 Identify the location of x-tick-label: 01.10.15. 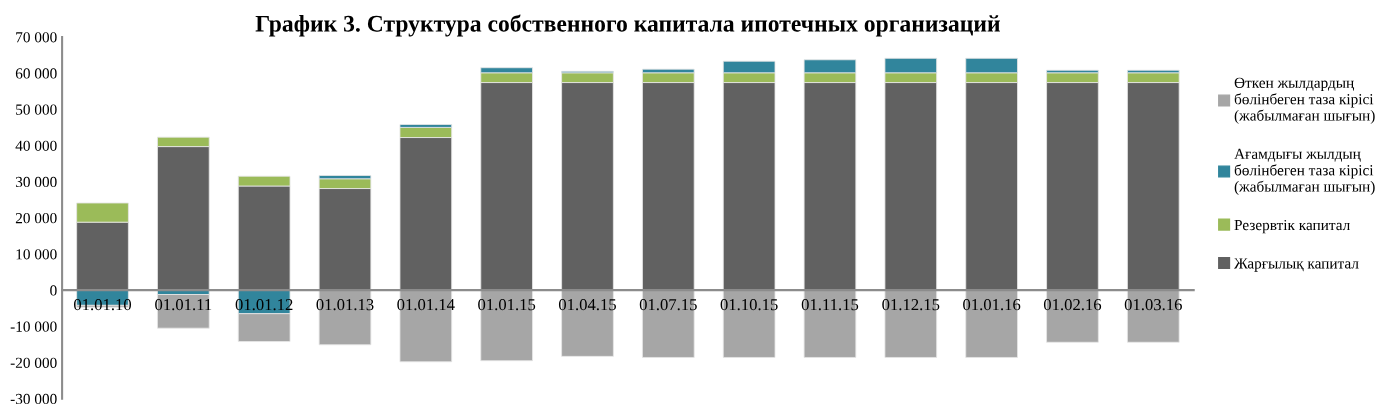
(749, 304).